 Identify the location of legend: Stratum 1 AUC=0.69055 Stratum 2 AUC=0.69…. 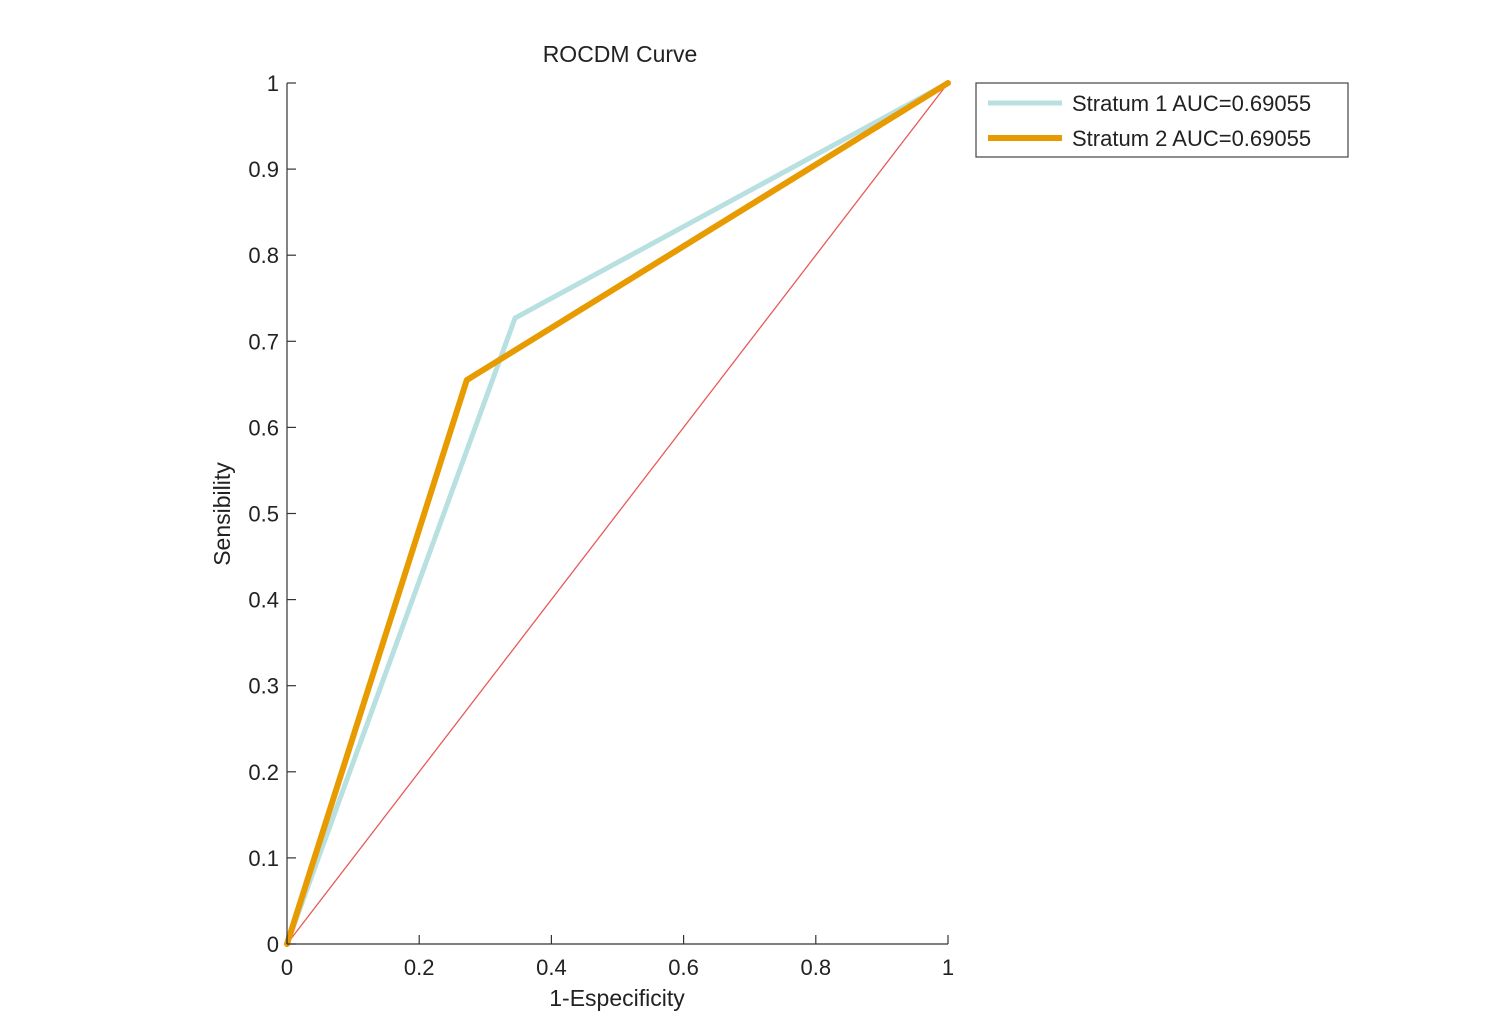
(1162, 120).